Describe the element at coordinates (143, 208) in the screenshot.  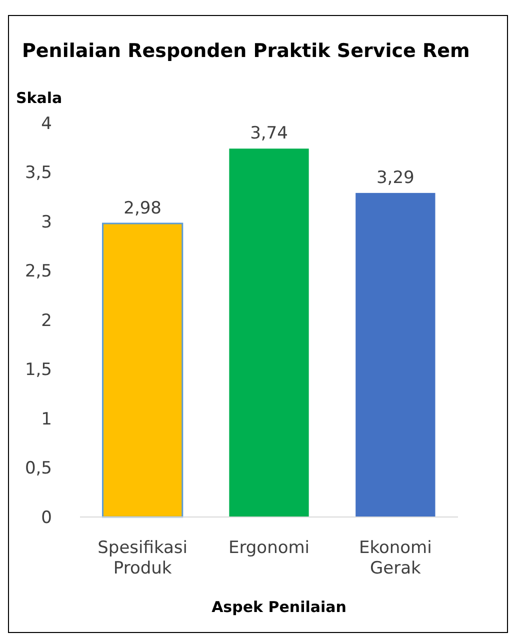
I see `data-label: 2,98` at that location.